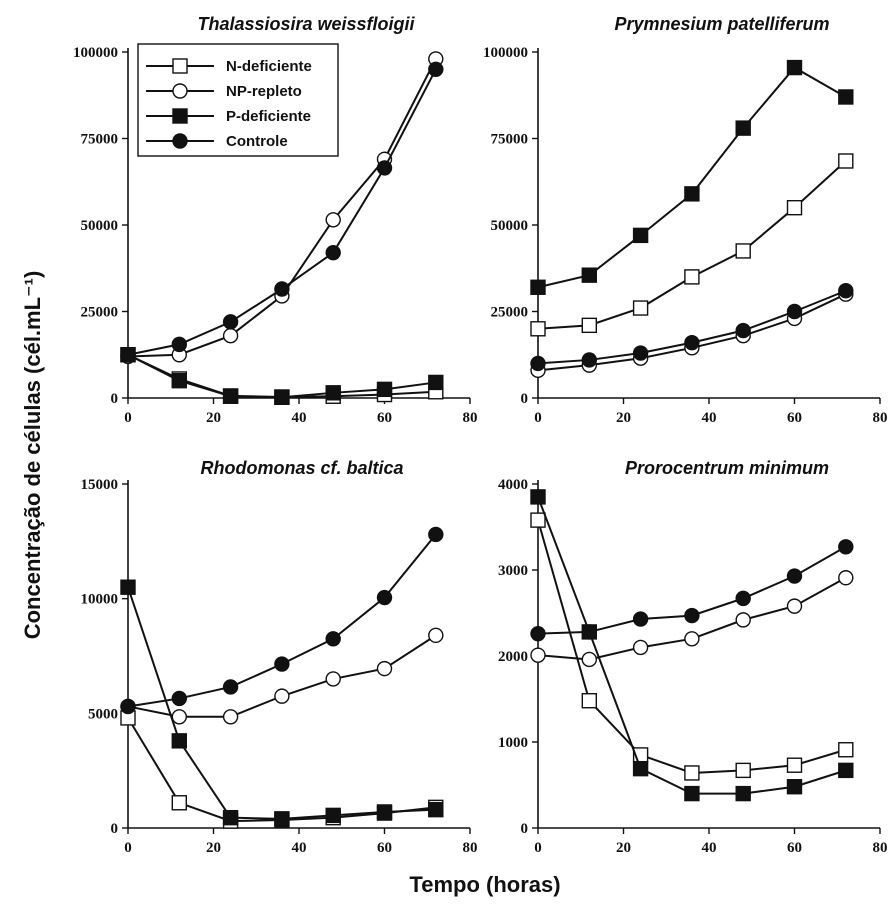 The height and width of the screenshot is (910, 893). What do you see at coordinates (224, 91) in the screenshot?
I see `legend-item-np-repleto: NP-repleto` at bounding box center [224, 91].